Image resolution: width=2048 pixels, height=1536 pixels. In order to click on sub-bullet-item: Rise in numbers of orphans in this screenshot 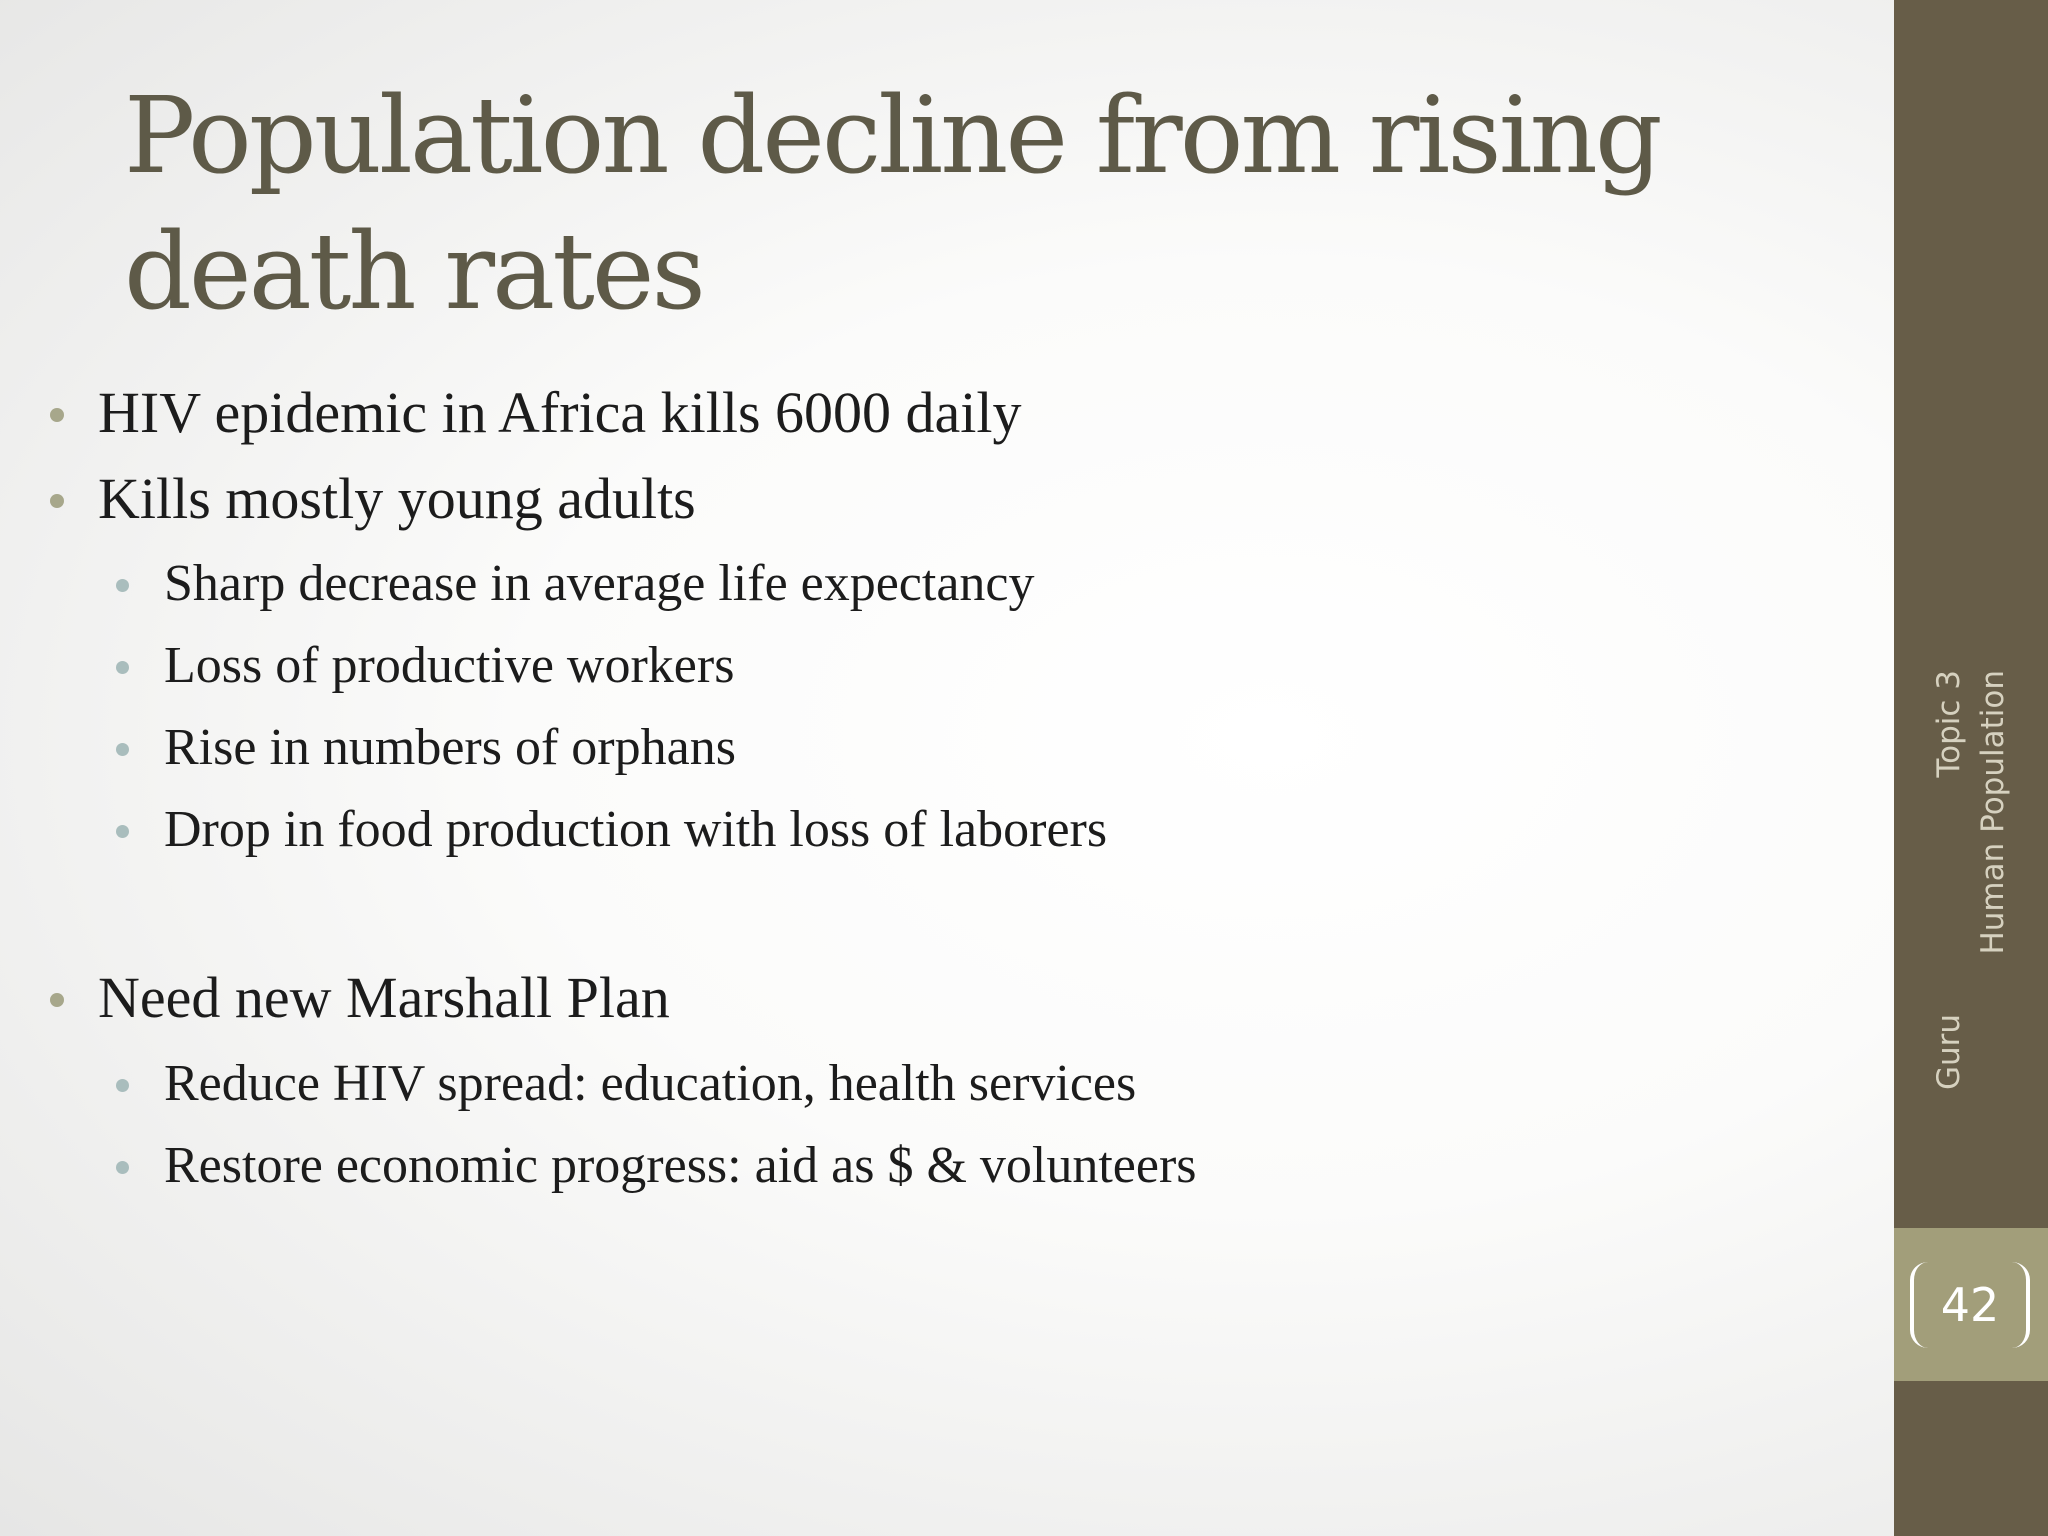, I will do `click(426, 748)`.